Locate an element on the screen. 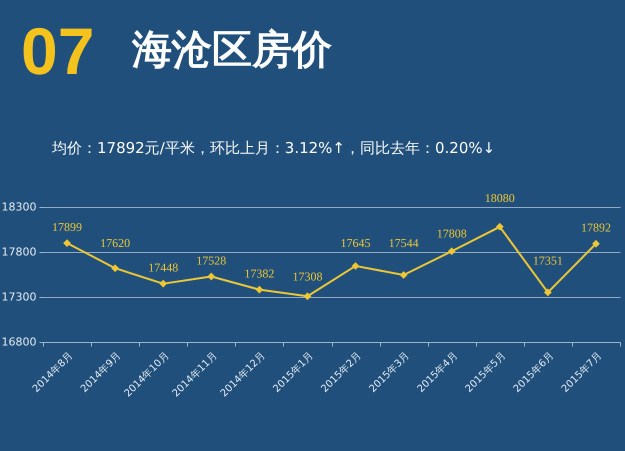 This screenshot has width=625, height=451. data-label: 17351 is located at coordinates (547, 260).